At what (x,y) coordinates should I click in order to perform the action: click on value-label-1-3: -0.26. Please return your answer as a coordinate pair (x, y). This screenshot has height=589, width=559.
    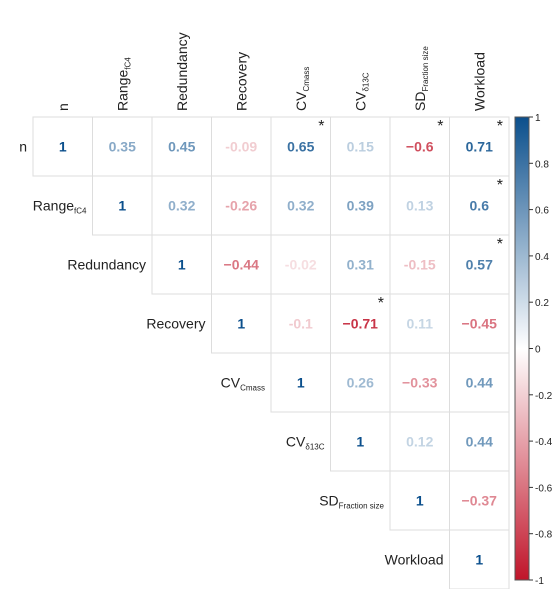
    Looking at the image, I should click on (241, 206).